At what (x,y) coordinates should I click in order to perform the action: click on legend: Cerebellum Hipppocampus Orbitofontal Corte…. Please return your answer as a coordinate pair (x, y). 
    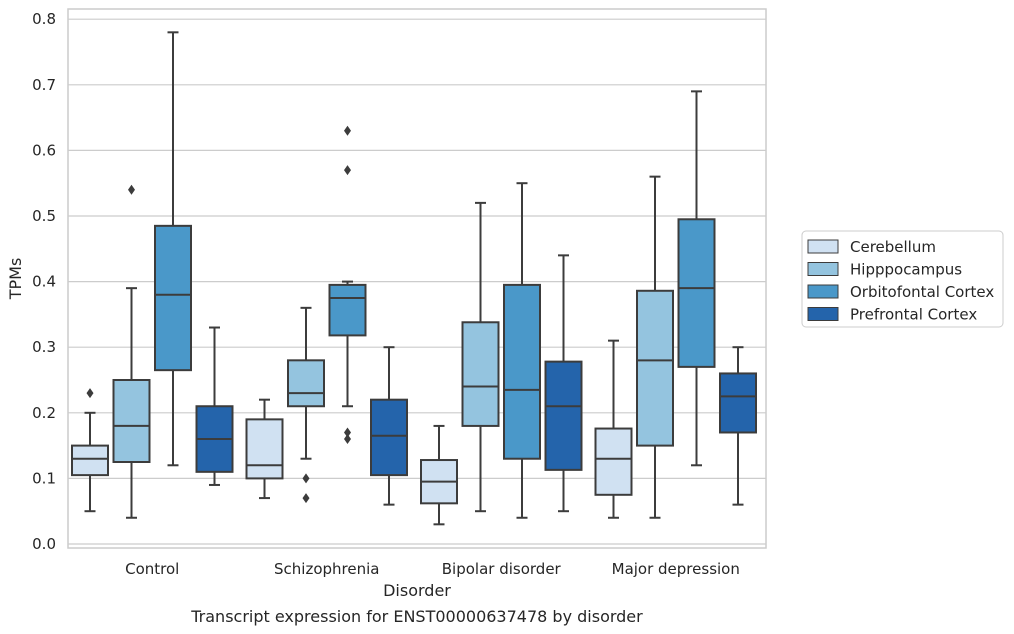
    Looking at the image, I should click on (902, 279).